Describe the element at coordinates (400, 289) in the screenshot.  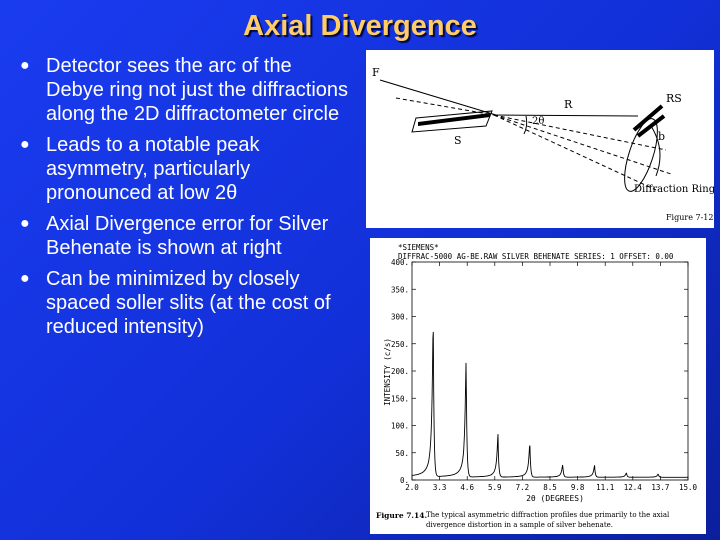
I see `y-tick-label: 350.` at that location.